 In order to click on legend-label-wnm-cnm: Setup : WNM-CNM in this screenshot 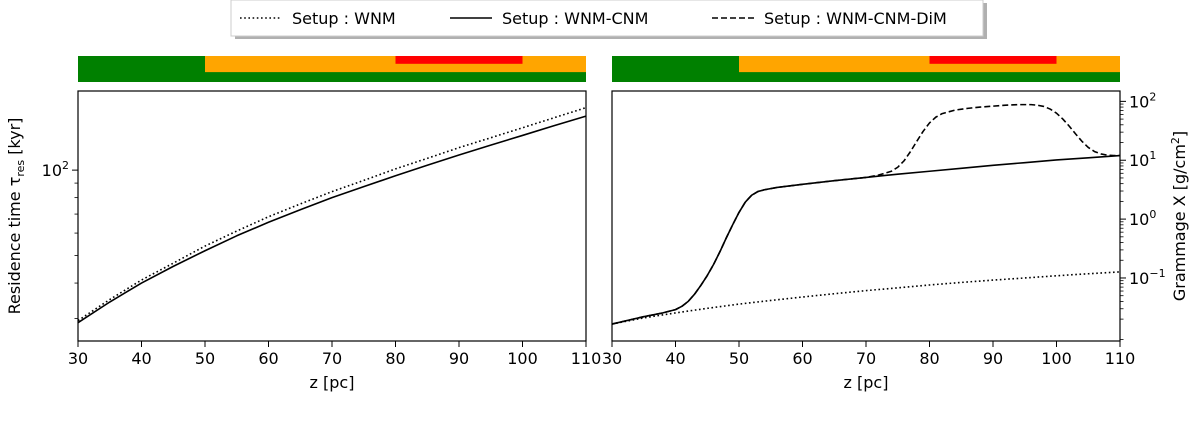, I will do `click(575, 18)`.